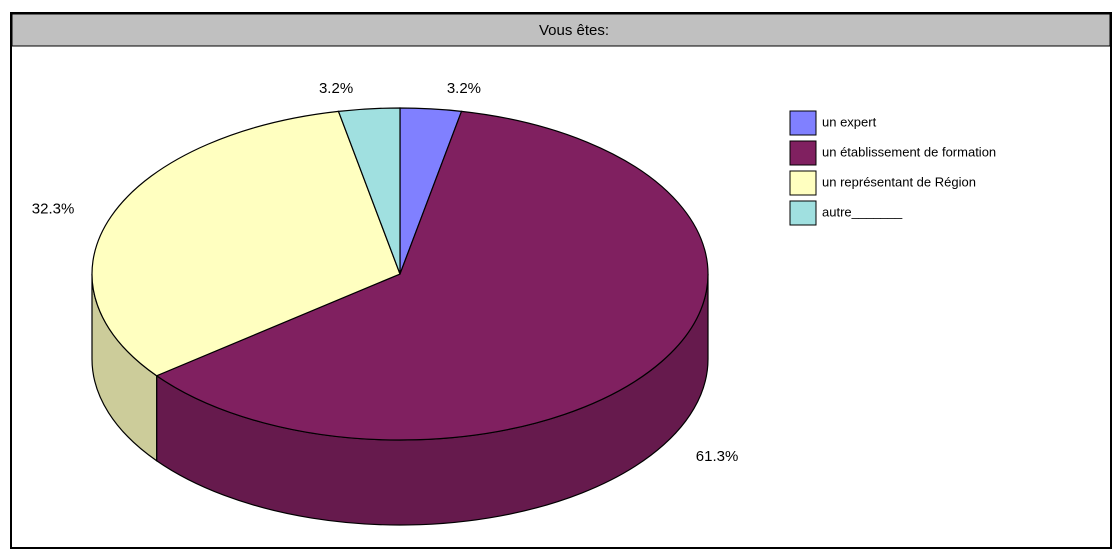 The height and width of the screenshot is (560, 1120). I want to click on legend-label: autre_______, so click(862, 211).